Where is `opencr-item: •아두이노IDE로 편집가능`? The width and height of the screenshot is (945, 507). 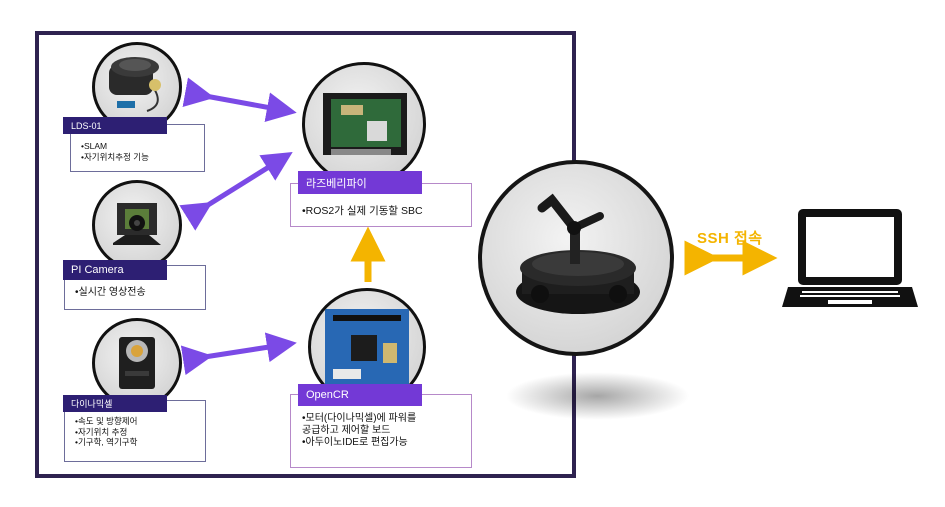 opencr-item: •아두이노IDE로 편집가능 is located at coordinates (355, 442).